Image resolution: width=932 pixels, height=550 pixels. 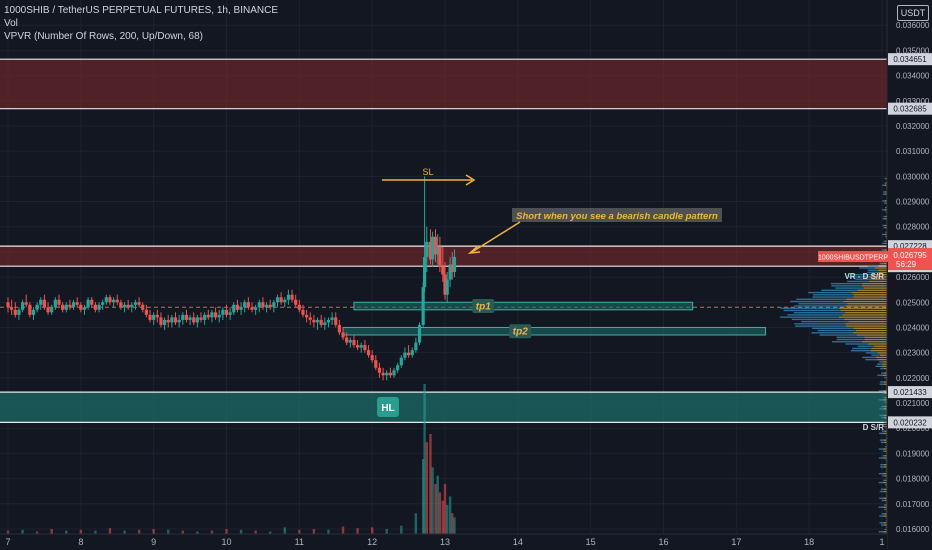 I want to click on target-label-box, so click(x=483, y=306).